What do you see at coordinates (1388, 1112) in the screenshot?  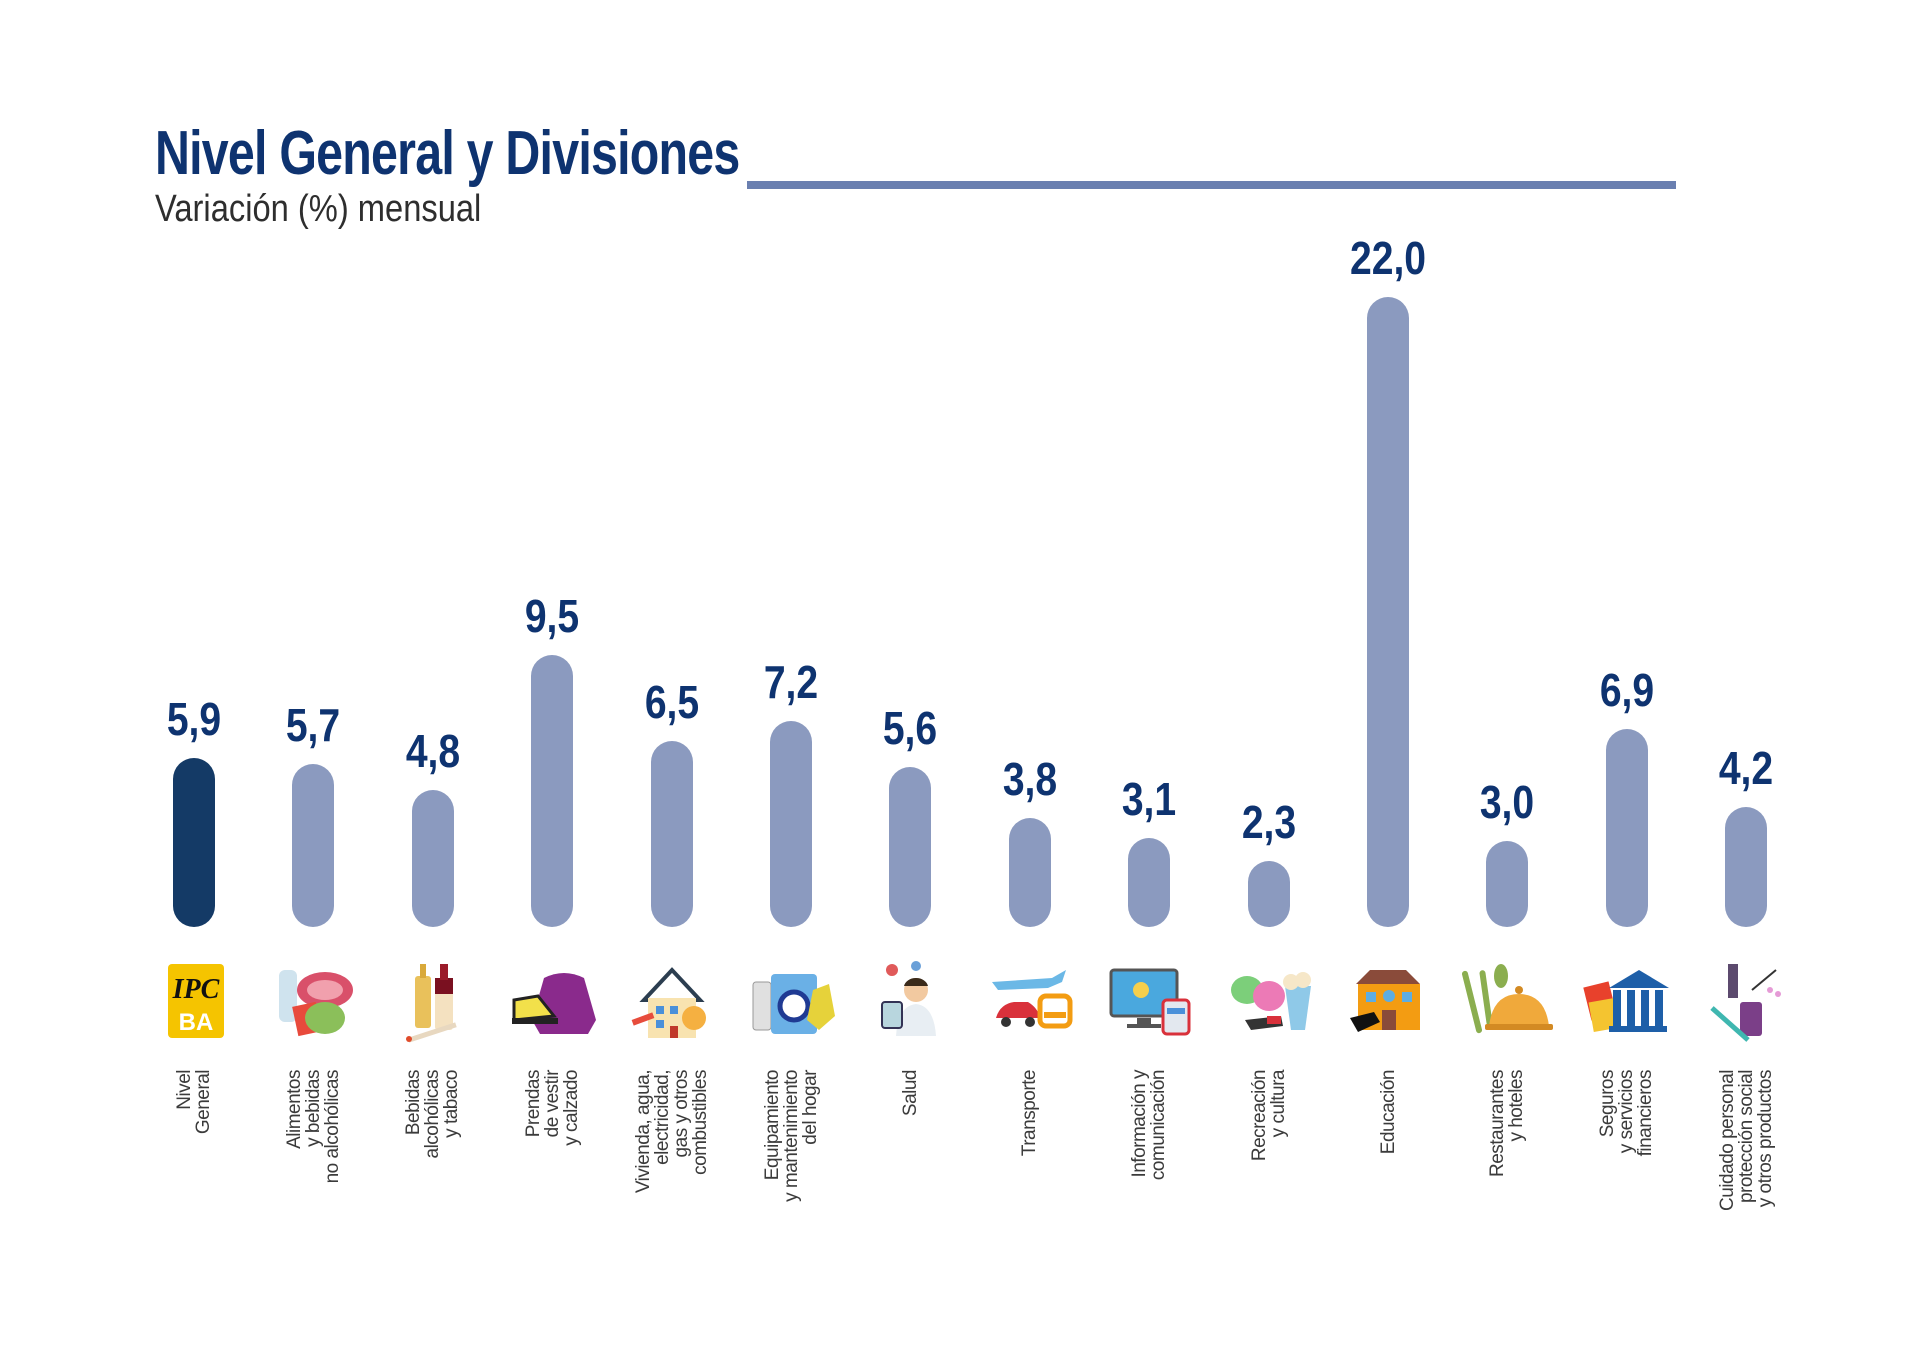 I see `category-label-text: Educación` at bounding box center [1388, 1112].